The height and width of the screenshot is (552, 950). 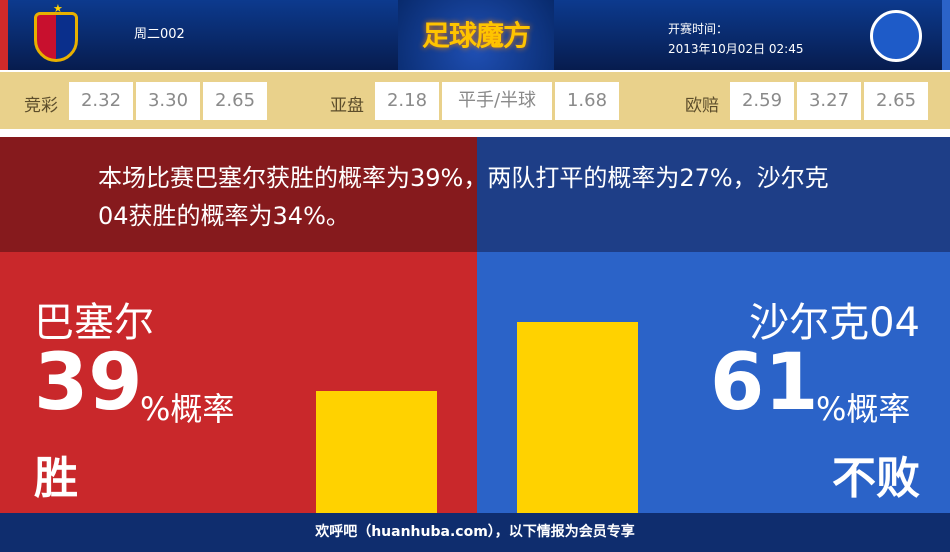 I want to click on summary-away-bg, so click(x=713, y=194).